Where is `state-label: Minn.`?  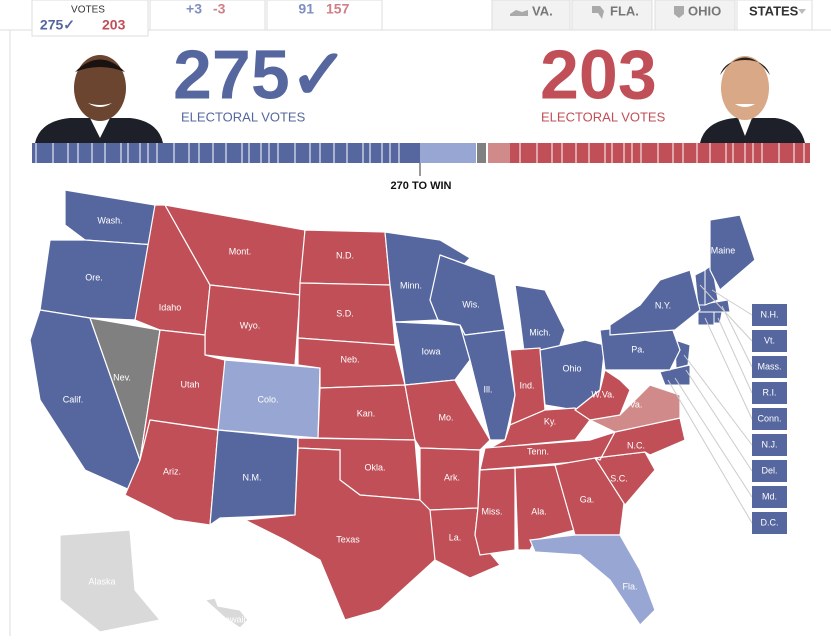 state-label: Minn. is located at coordinates (411, 285).